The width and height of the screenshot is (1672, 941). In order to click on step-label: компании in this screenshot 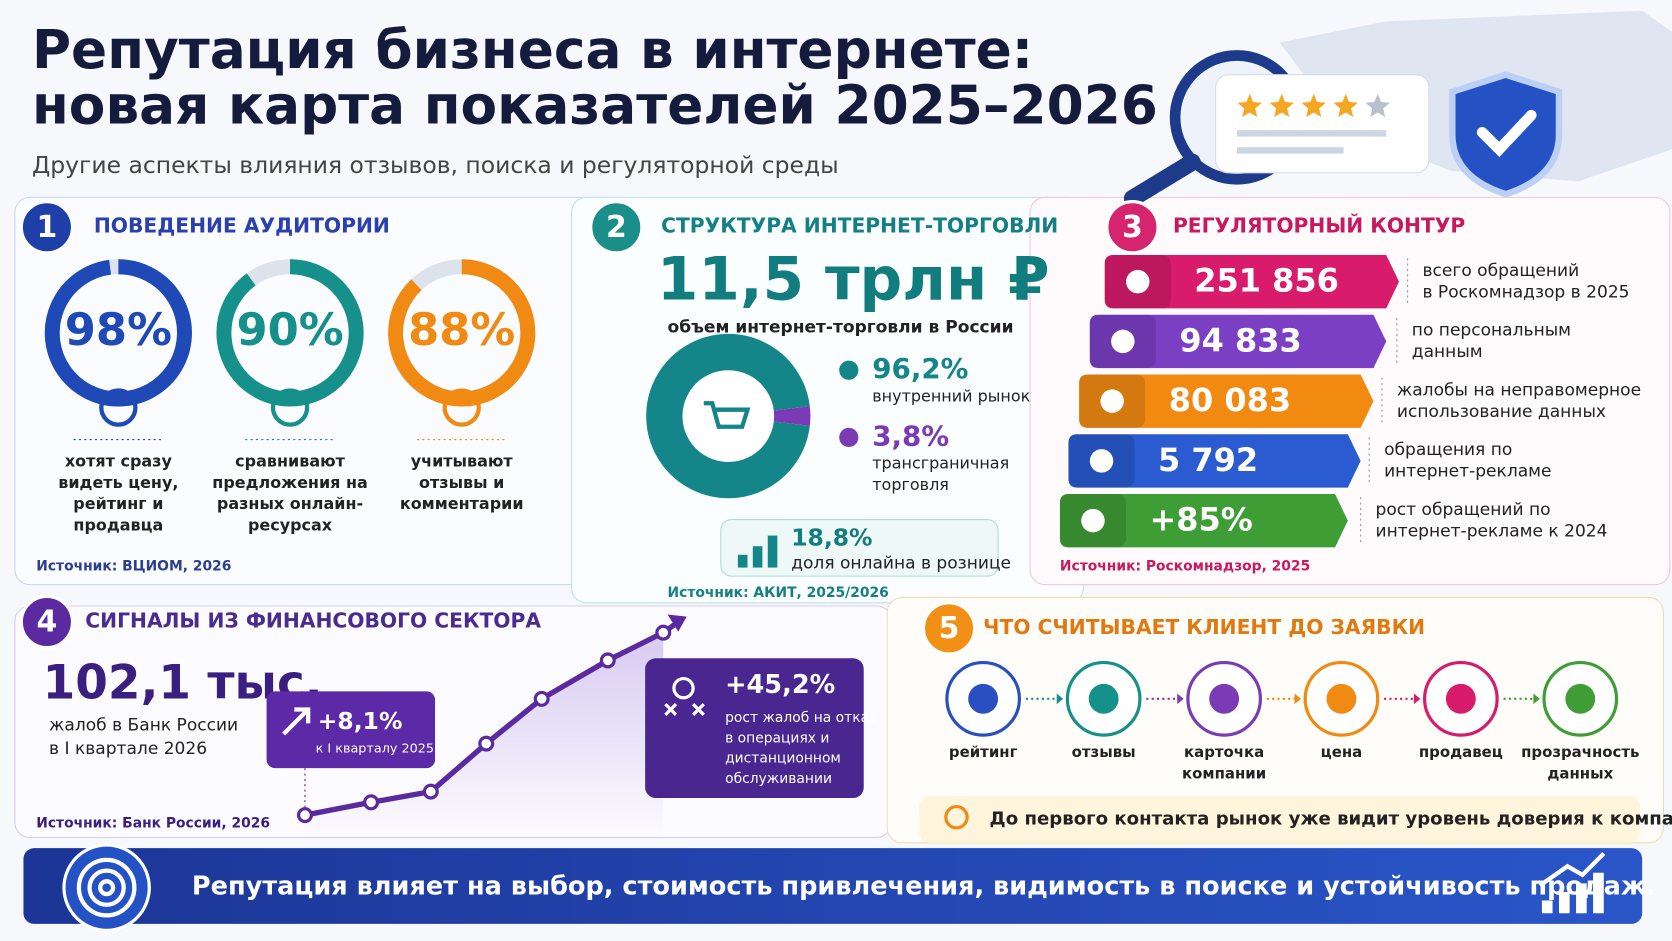, I will do `click(1224, 774)`.